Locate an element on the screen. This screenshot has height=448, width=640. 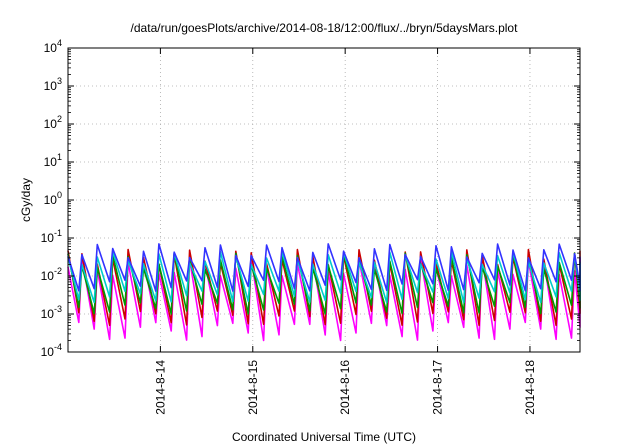
x-tick-label: 2014-8-17 is located at coordinates (438, 387).